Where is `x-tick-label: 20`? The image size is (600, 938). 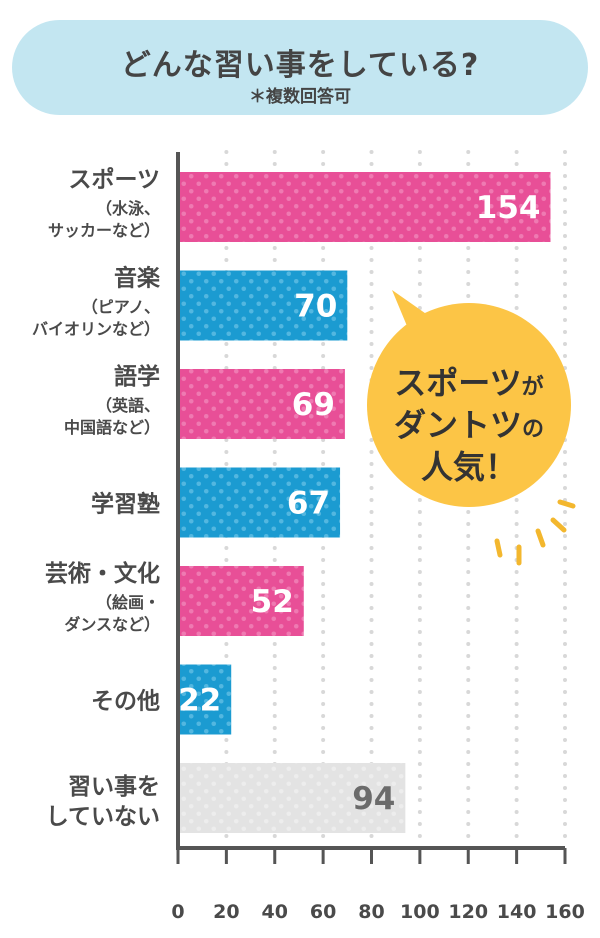 x-tick-label: 20 is located at coordinates (226, 912).